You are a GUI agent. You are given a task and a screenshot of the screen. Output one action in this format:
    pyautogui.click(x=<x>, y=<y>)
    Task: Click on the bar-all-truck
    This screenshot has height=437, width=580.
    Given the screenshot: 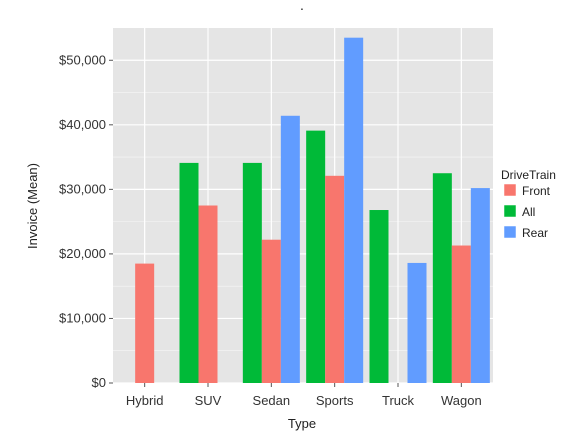 What is the action you would take?
    pyautogui.click(x=379, y=296)
    